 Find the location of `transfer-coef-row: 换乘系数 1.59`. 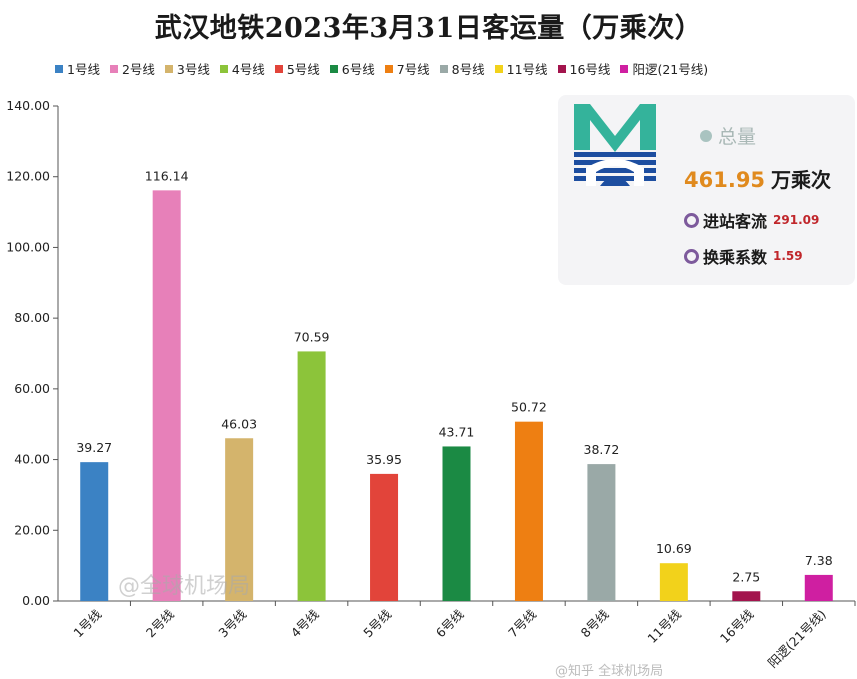

transfer-coef-row: 换乘系数 1.59 is located at coordinates (743, 256).